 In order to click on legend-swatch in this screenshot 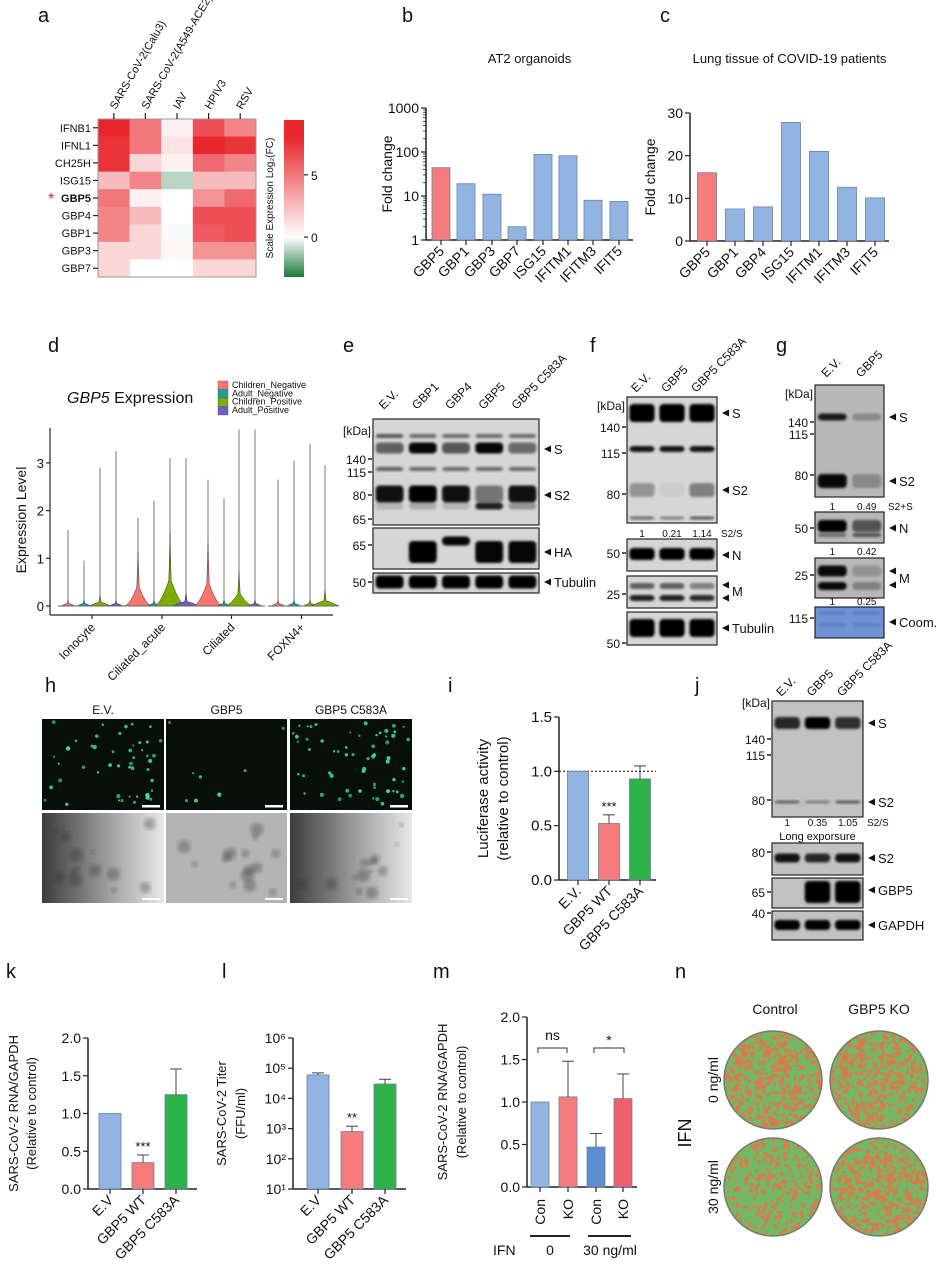, I will do `click(223, 402)`.